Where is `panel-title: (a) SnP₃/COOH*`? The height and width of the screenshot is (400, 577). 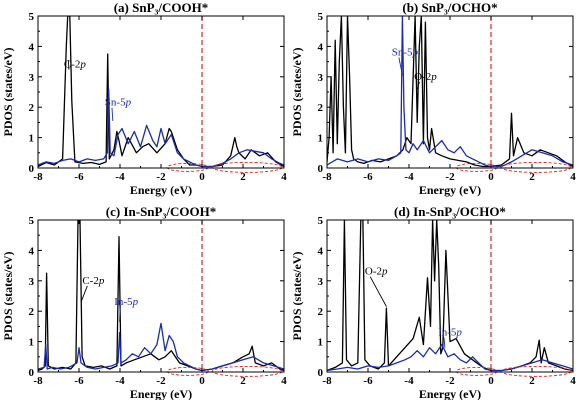 panel-title: (a) SnP₃/COOH* is located at coordinates (161, 7).